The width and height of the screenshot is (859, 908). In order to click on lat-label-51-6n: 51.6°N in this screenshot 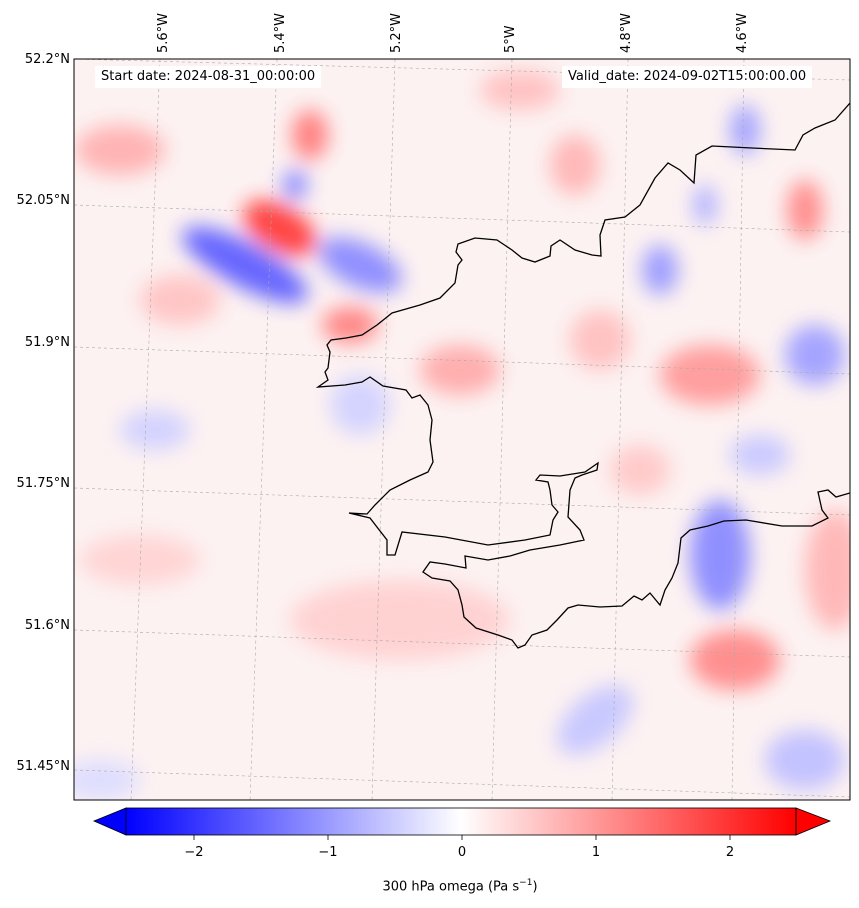, I will do `click(47, 625)`.